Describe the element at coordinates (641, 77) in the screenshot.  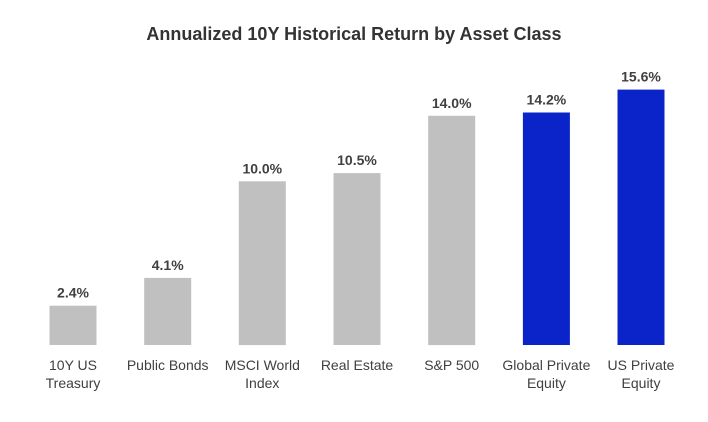
I see `data-label: 15.6%` at that location.